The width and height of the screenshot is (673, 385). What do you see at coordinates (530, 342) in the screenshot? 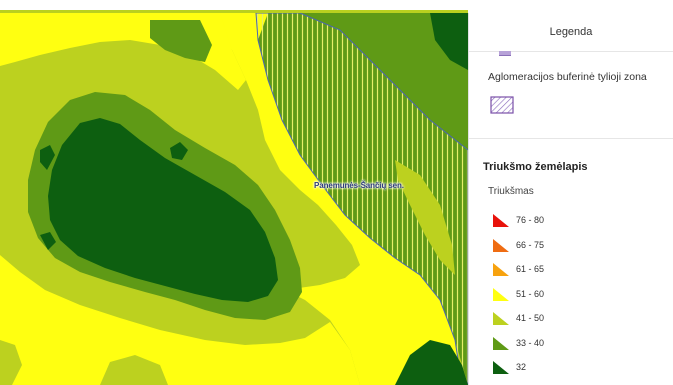
I see `noise-class-label: 33 - 40` at bounding box center [530, 342].